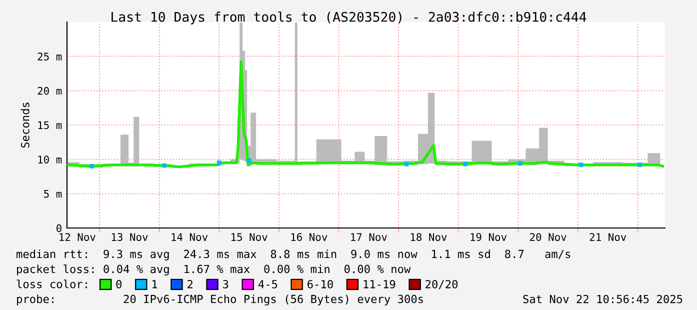  Describe the element at coordinates (249, 237) in the screenshot. I see `x-tick-label: 15 Nov` at that location.